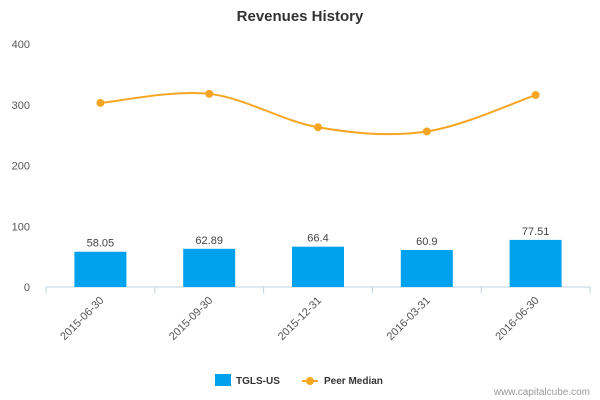 The image size is (600, 400). What do you see at coordinates (21, 45) in the screenshot?
I see `y-tick-label: 400` at bounding box center [21, 45].